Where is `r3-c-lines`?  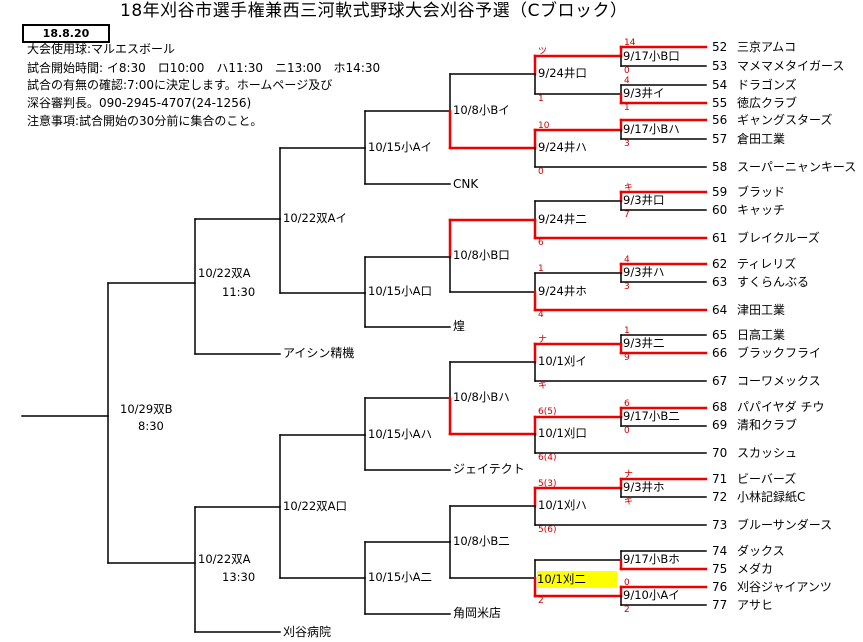
r3-c-lines is located at coordinates (492, 398).